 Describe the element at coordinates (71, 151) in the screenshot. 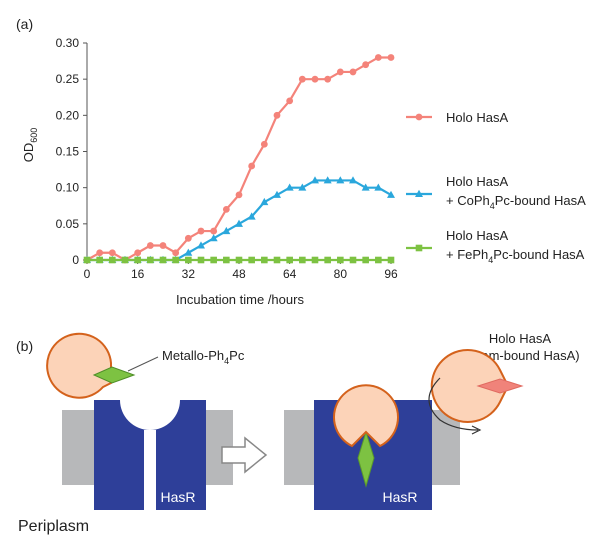

I see `y-ticks: 0 0.05 0.10 0.15 0.20 0.25 0.30` at that location.